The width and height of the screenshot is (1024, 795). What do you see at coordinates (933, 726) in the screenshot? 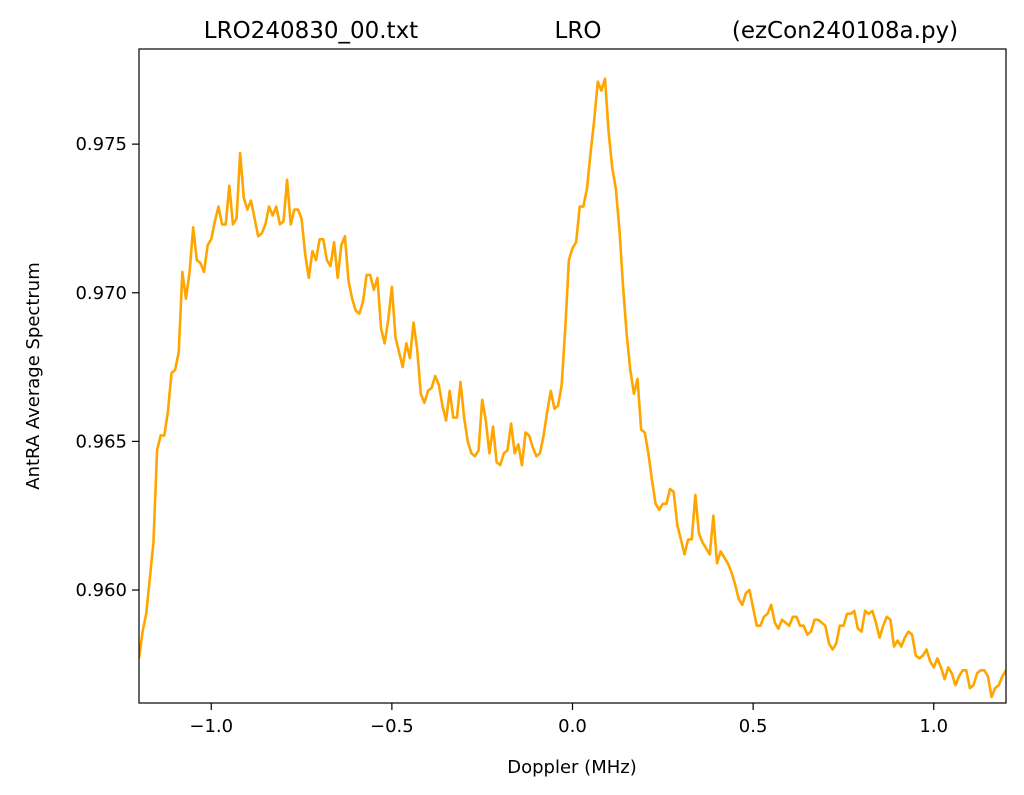
I see `x-tick-label: 1.0` at bounding box center [933, 726].